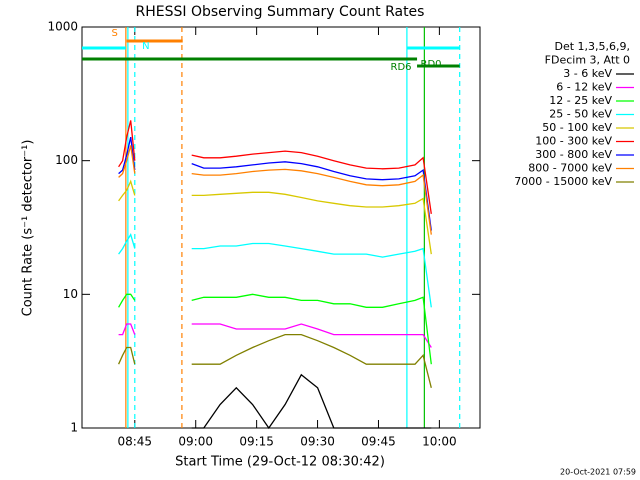  I want to click on legend-label: 50 - 100 keV, so click(577, 127).